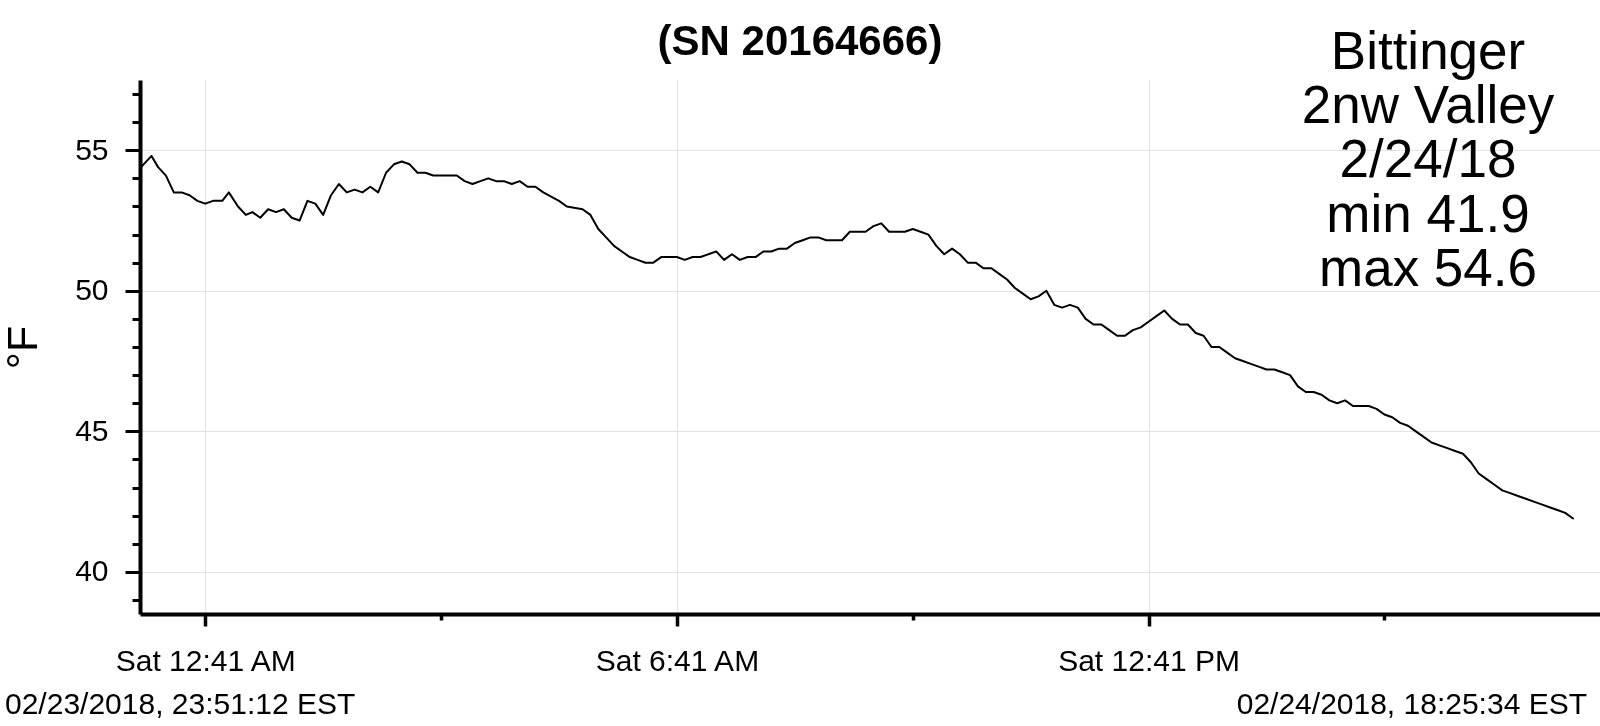 This screenshot has width=1600, height=726. I want to click on x-tick-label: Sat 6:41 AM, so click(677, 660).